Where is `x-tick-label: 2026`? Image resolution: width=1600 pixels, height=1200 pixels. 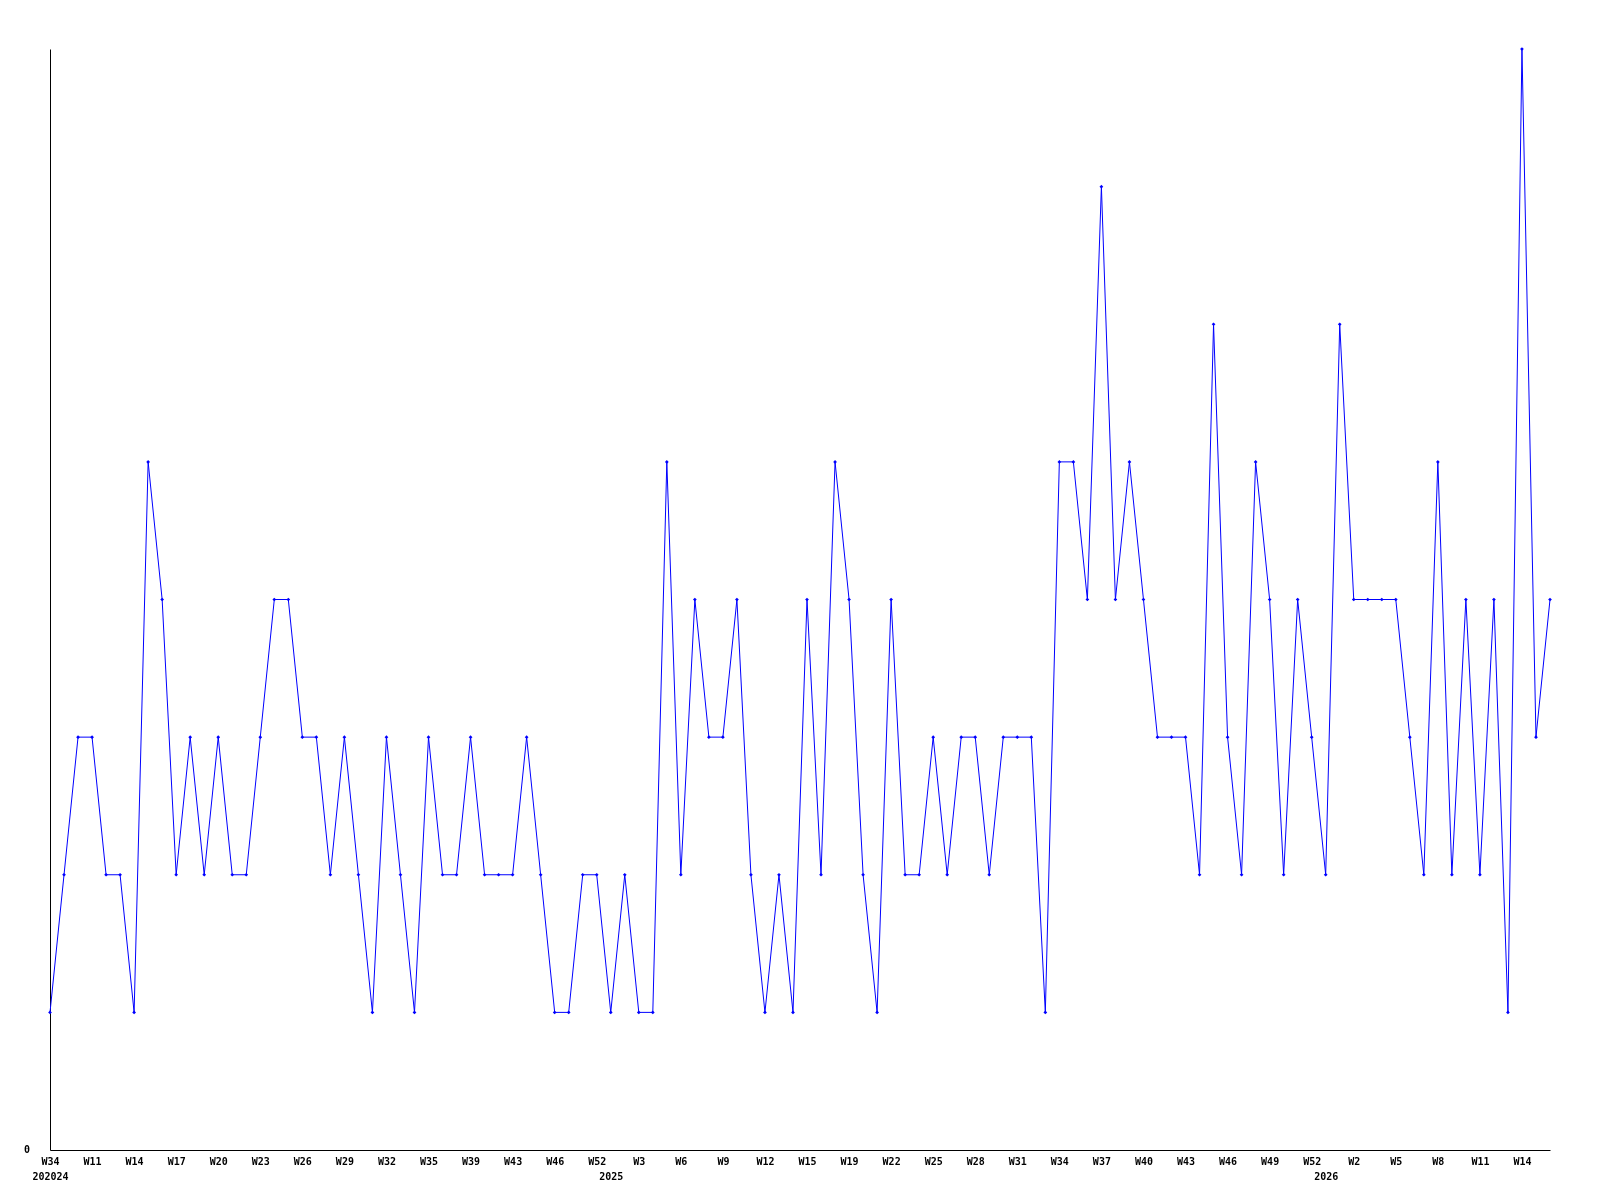
x-tick-label: 2026 is located at coordinates (1326, 1176).